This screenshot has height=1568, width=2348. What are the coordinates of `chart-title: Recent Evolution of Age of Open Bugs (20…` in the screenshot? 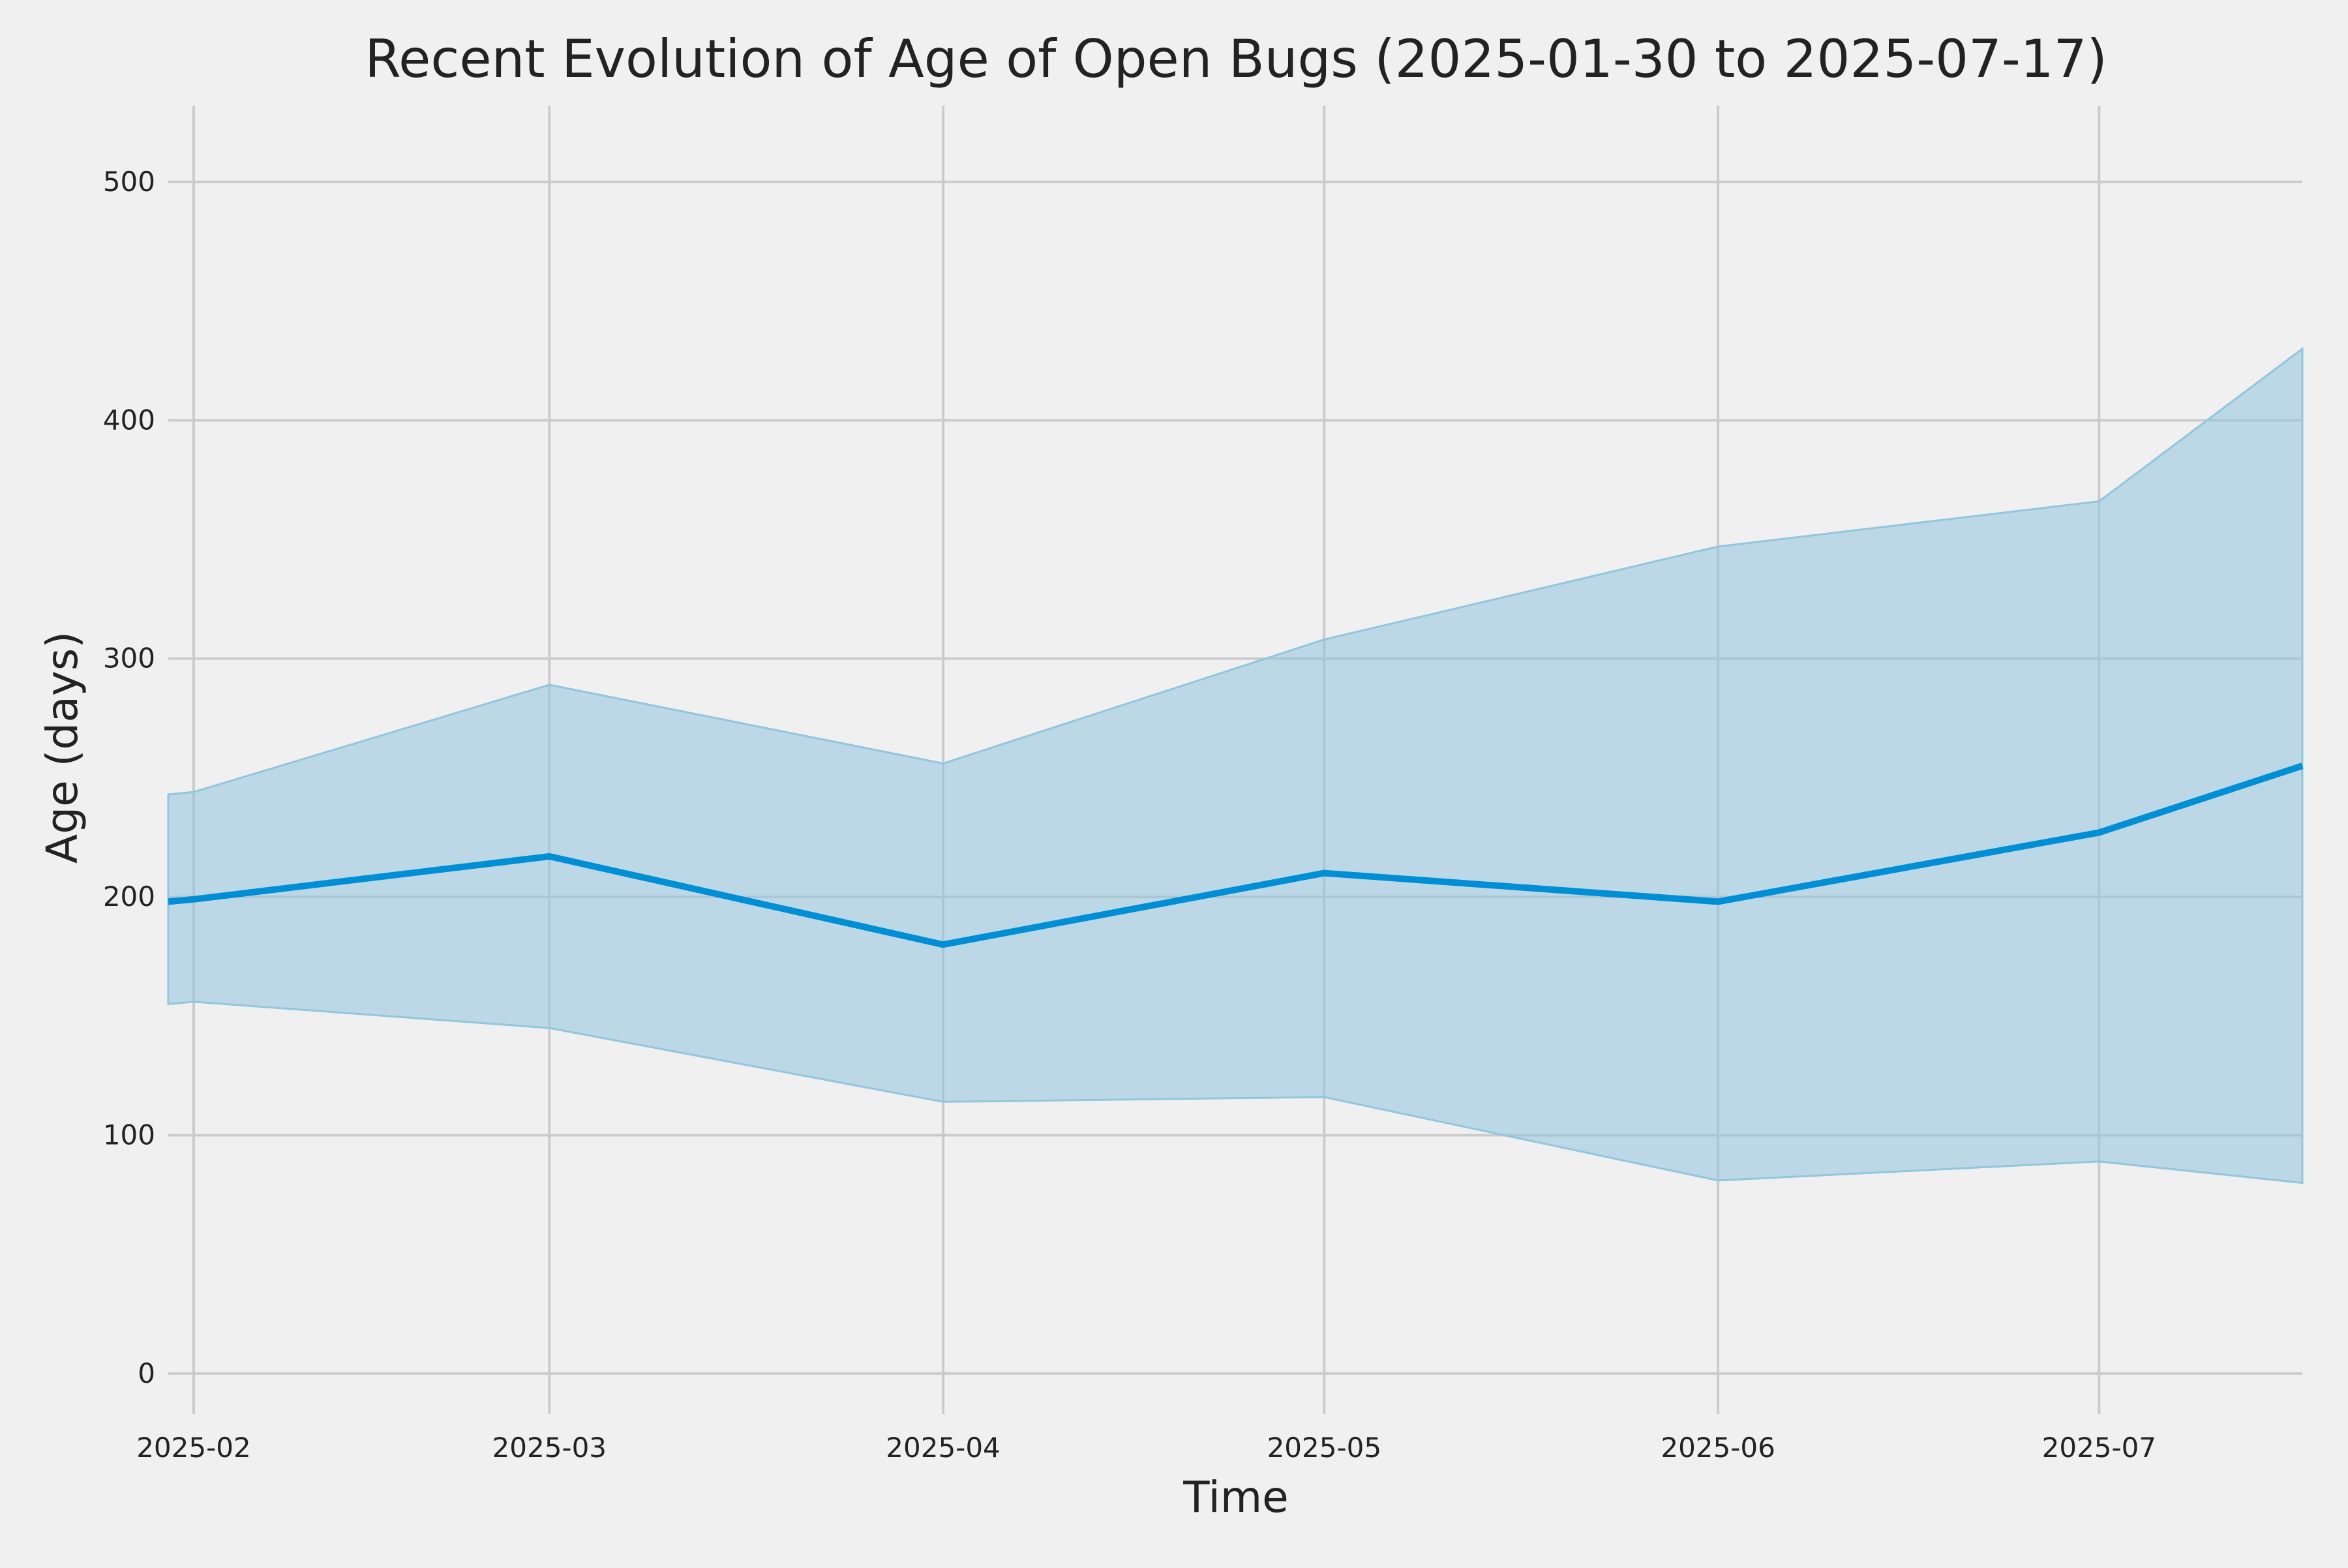 It's located at (1236, 59).